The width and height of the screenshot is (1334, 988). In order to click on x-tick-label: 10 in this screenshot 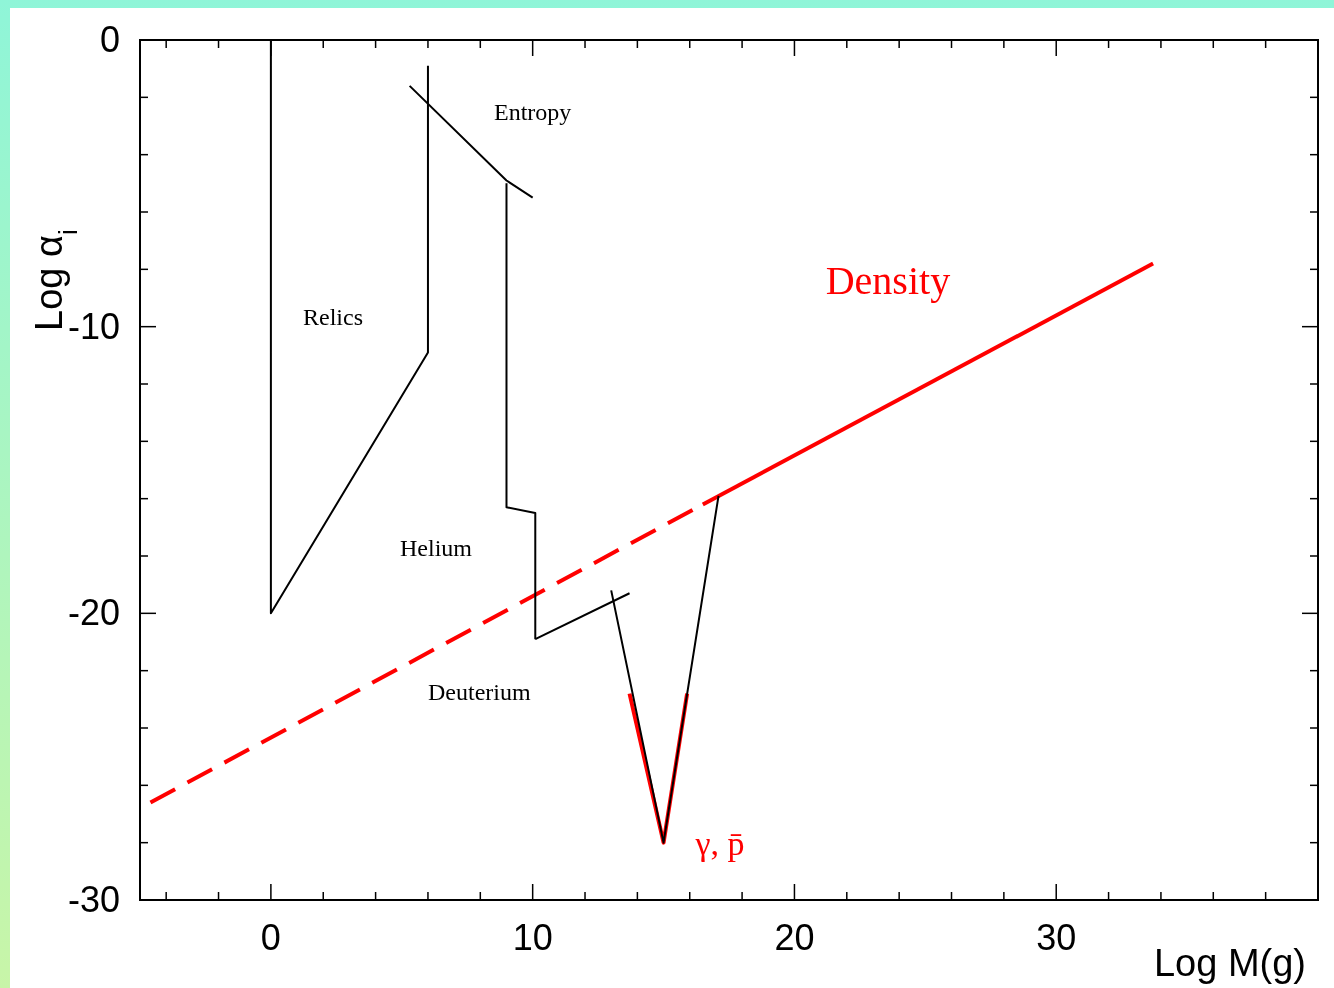, I will do `click(532, 937)`.